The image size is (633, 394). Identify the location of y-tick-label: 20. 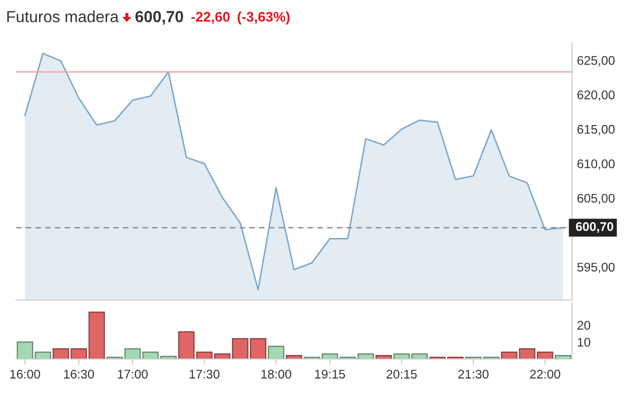
(583, 325).